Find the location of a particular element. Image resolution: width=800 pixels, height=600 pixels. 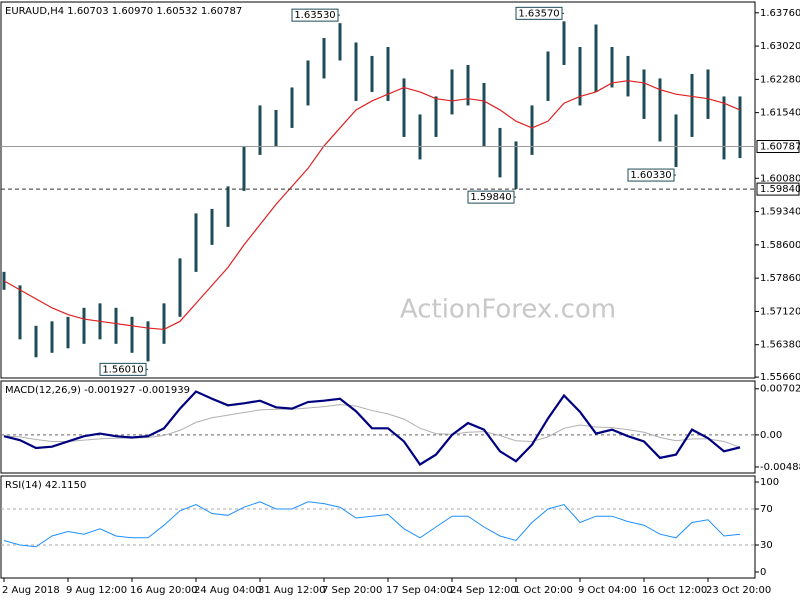

support-label: 1.59840 is located at coordinates (780, 189).